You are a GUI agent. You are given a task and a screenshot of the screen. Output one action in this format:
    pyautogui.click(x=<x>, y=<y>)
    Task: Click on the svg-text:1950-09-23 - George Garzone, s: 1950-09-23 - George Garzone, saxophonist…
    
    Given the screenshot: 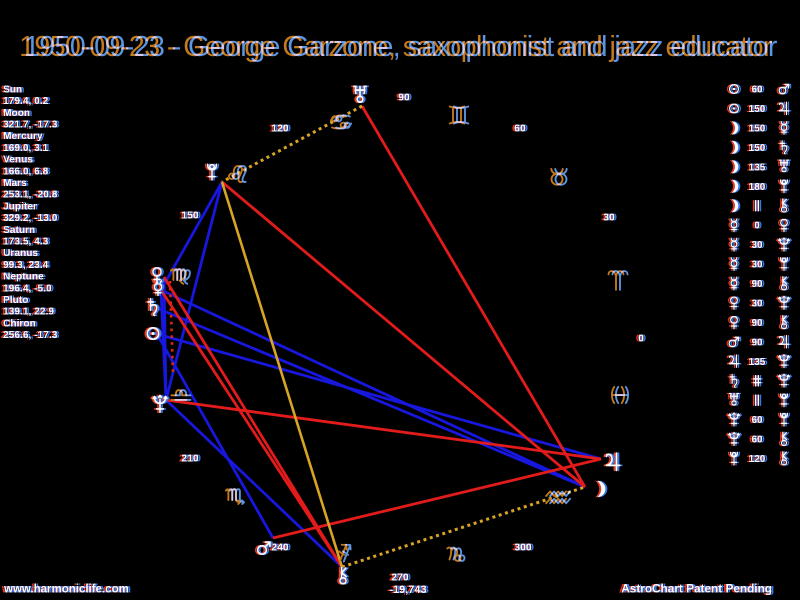 What is the action you would take?
    pyautogui.click(x=396, y=47)
    